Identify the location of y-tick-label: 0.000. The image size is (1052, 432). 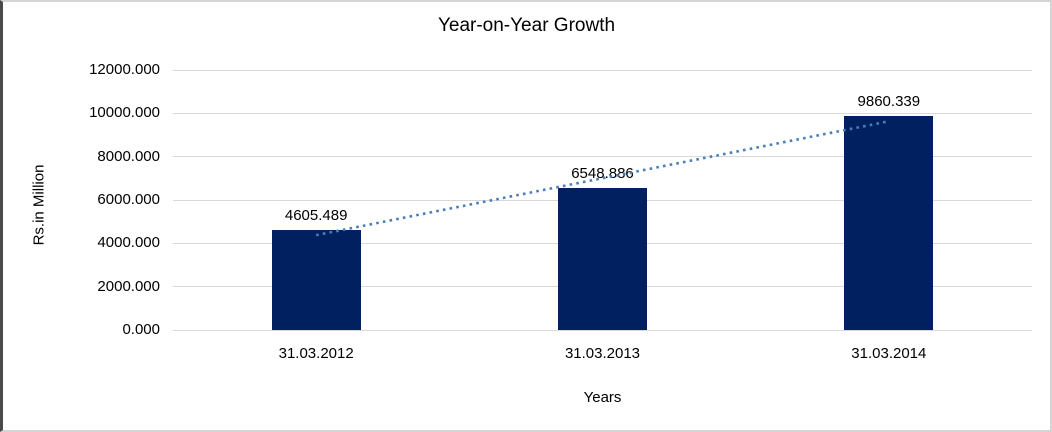
(141, 329).